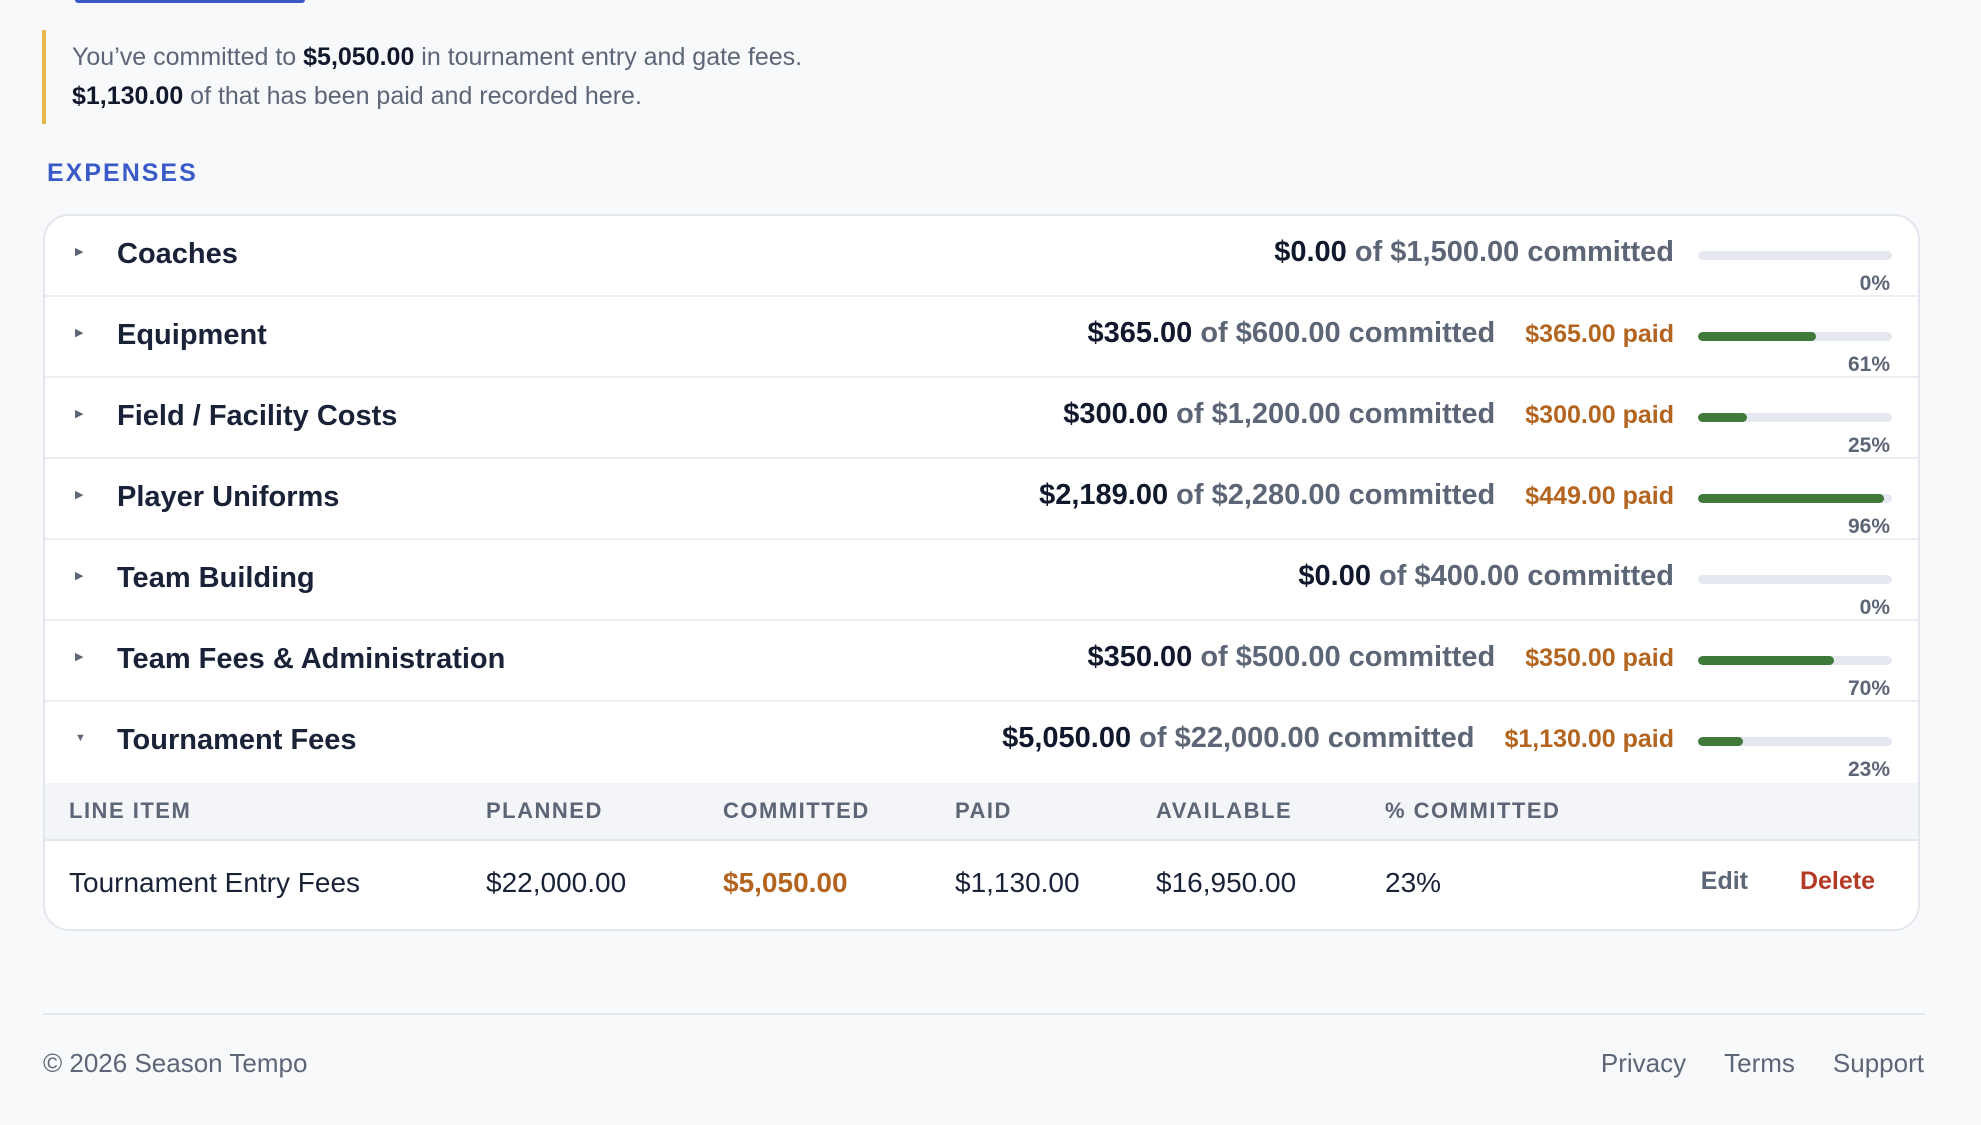 The width and height of the screenshot is (1981, 1125). I want to click on paid-amount: $350.00 paid, so click(1599, 658).